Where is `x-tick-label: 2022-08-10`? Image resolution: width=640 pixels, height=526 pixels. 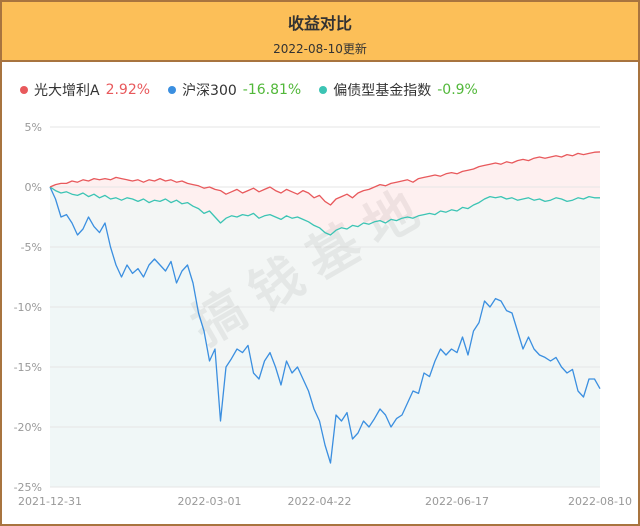 x-tick-label: 2022-08-10 is located at coordinates (600, 501).